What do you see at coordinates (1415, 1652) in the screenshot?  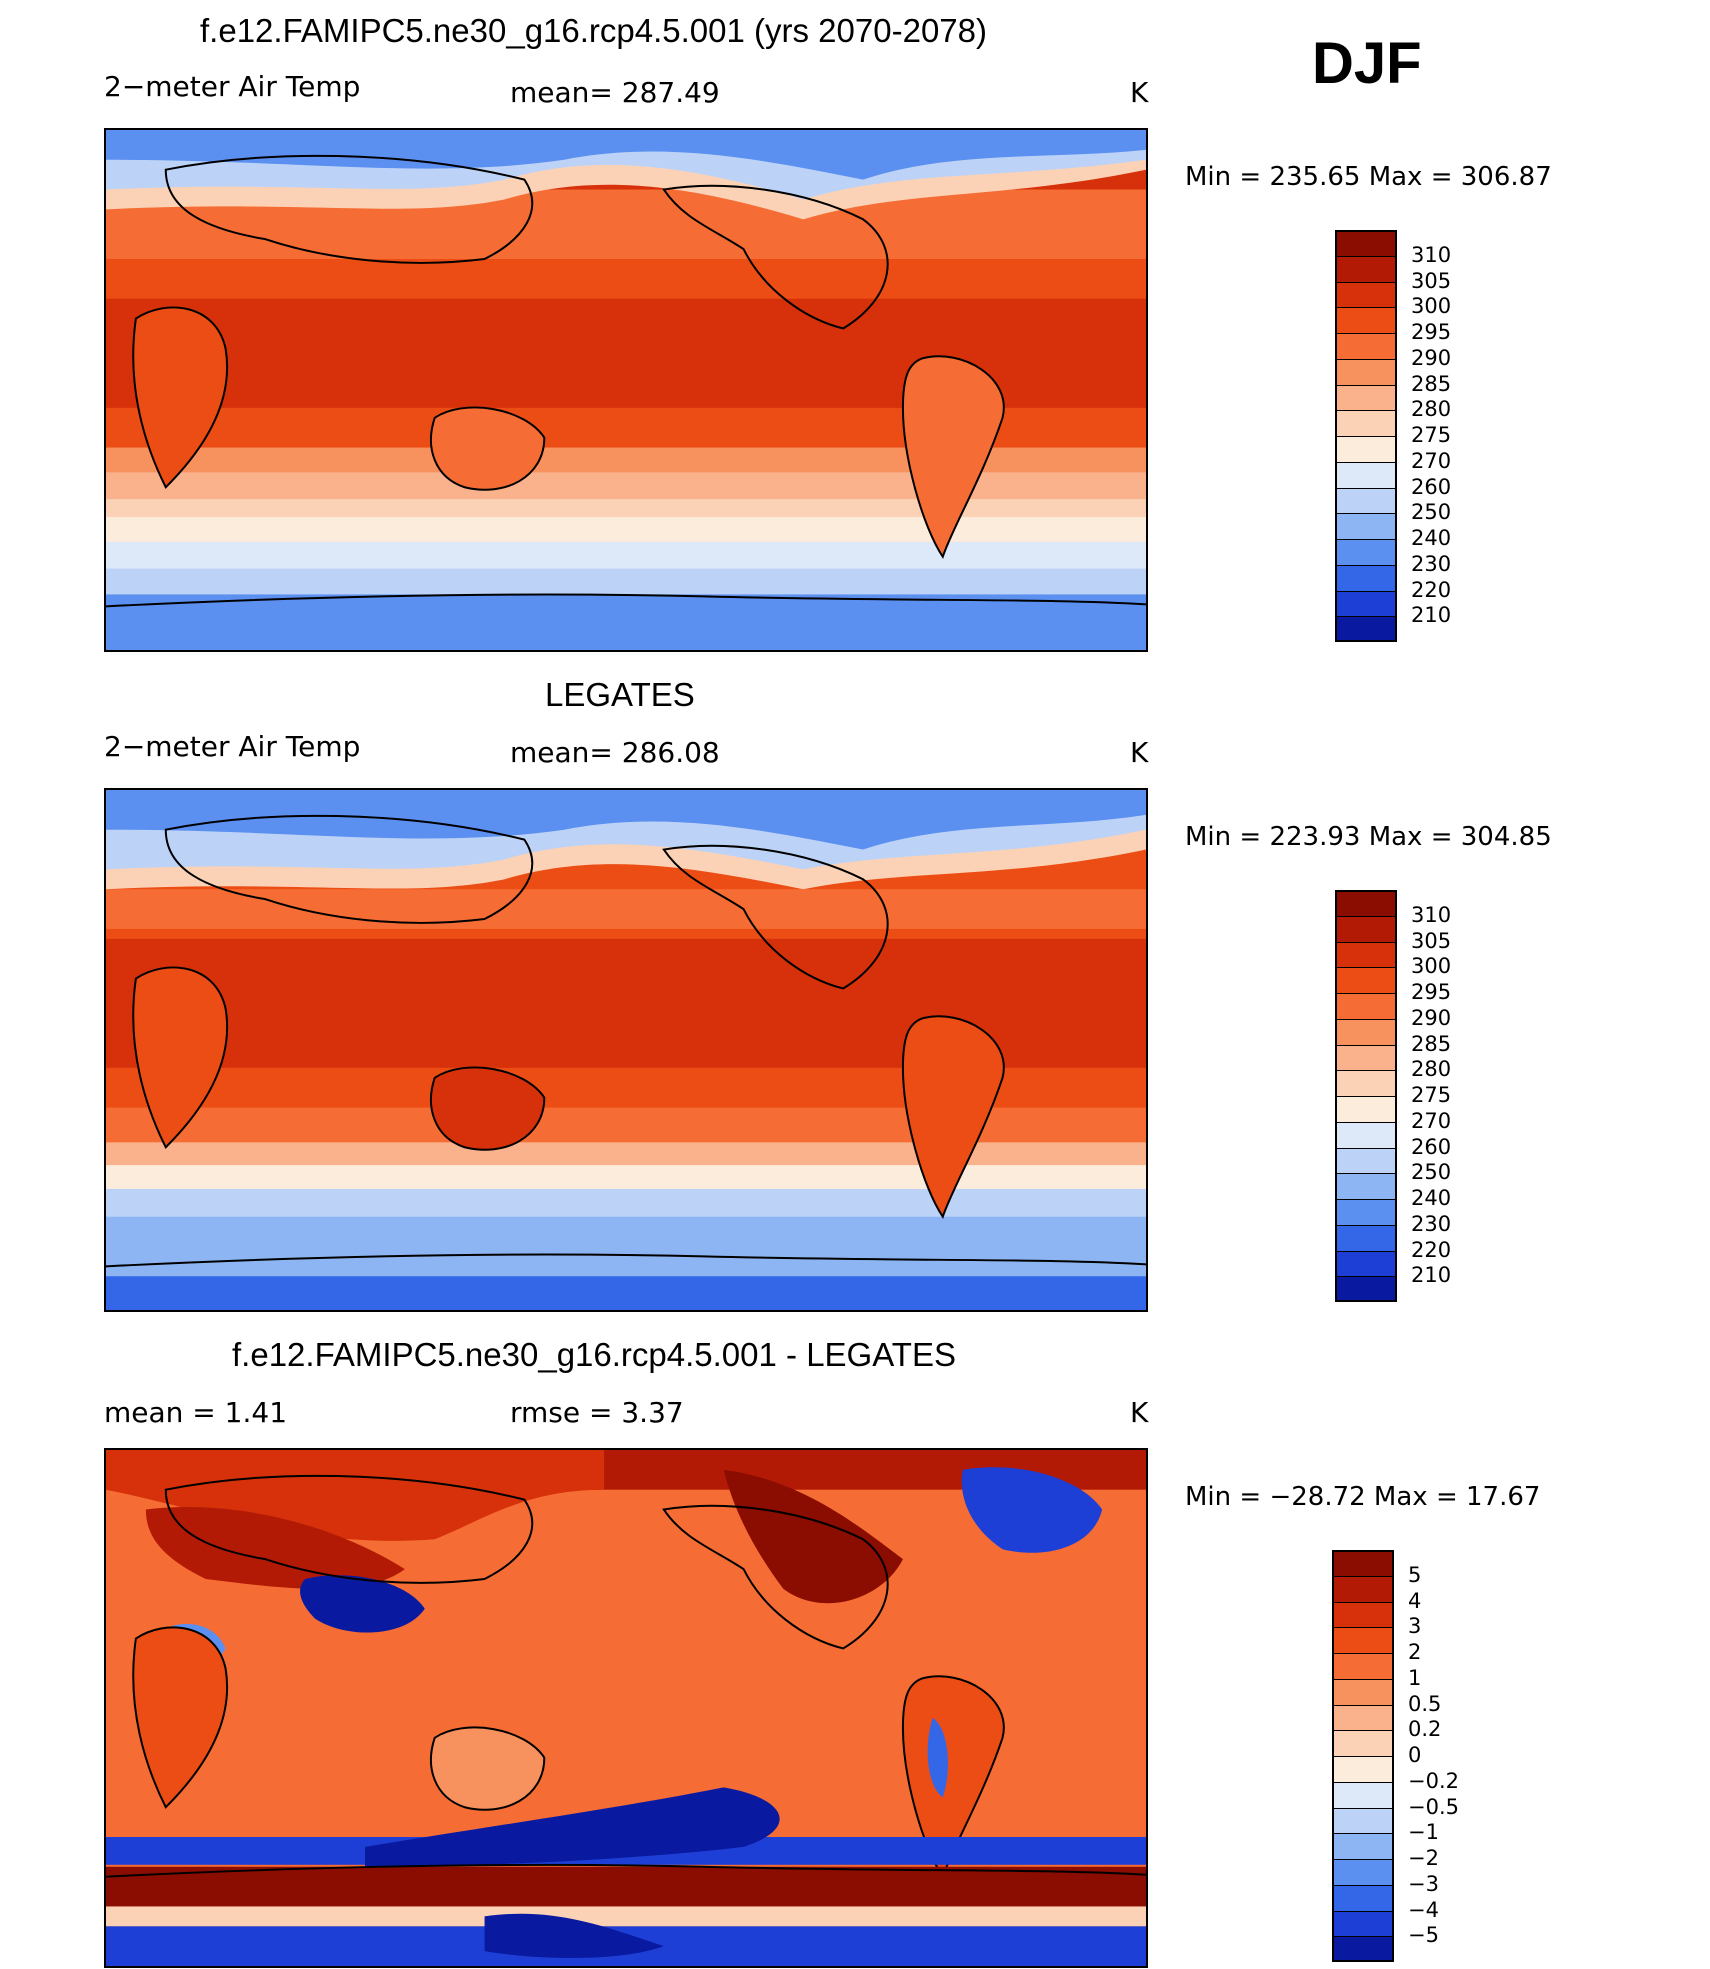 I see `colorbar-tick-label: 2` at bounding box center [1415, 1652].